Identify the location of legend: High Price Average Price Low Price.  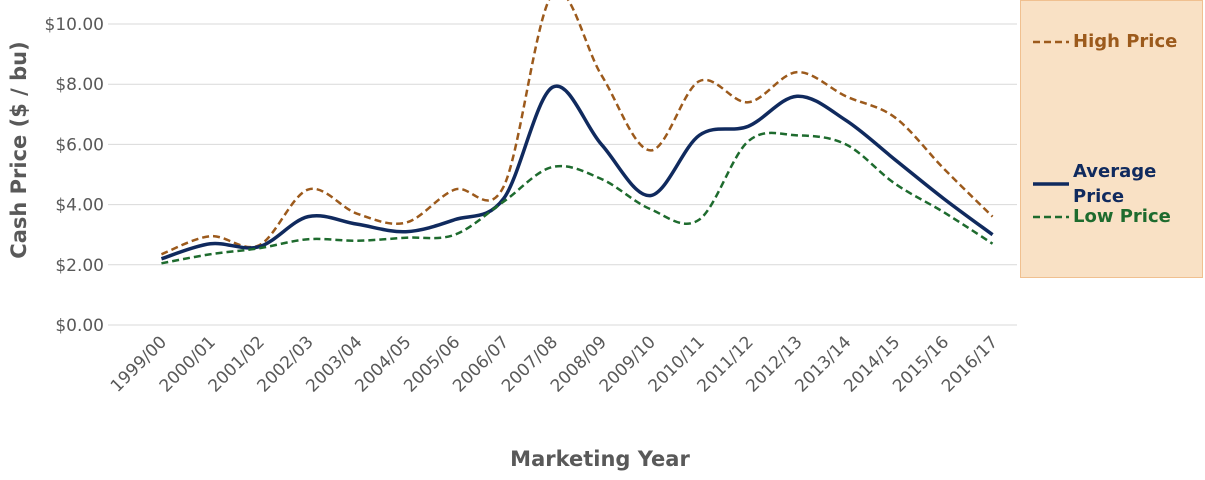
(1111, 139).